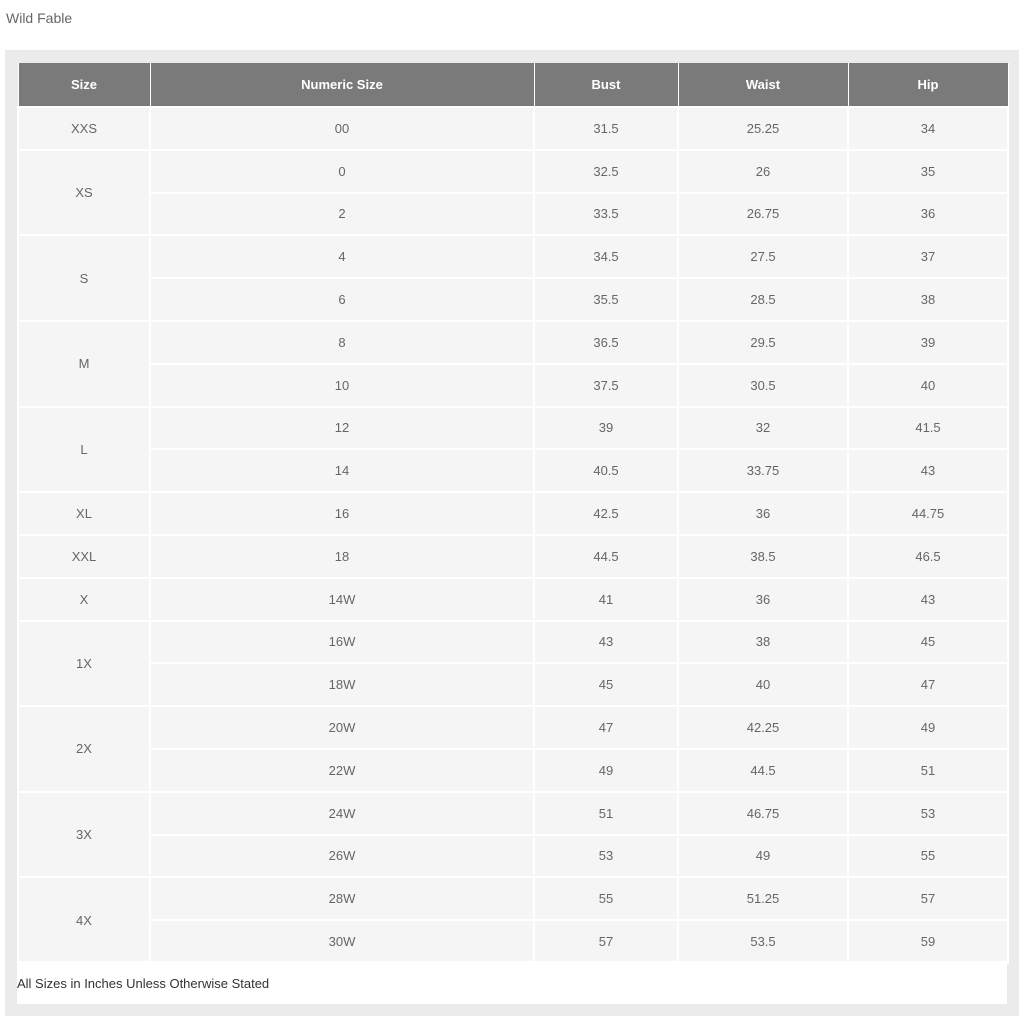  What do you see at coordinates (763, 727) in the screenshot?
I see `cell-waist: 42.25` at bounding box center [763, 727].